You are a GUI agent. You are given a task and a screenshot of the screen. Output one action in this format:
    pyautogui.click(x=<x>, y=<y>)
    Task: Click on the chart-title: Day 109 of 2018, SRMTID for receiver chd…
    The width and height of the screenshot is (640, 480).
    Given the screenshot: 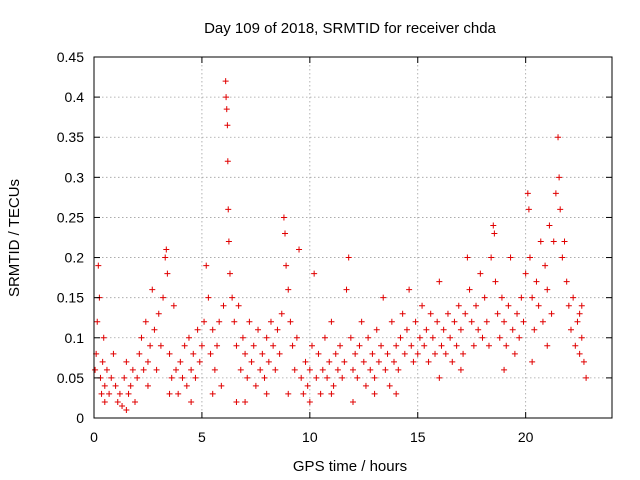 What is the action you would take?
    pyautogui.click(x=350, y=28)
    